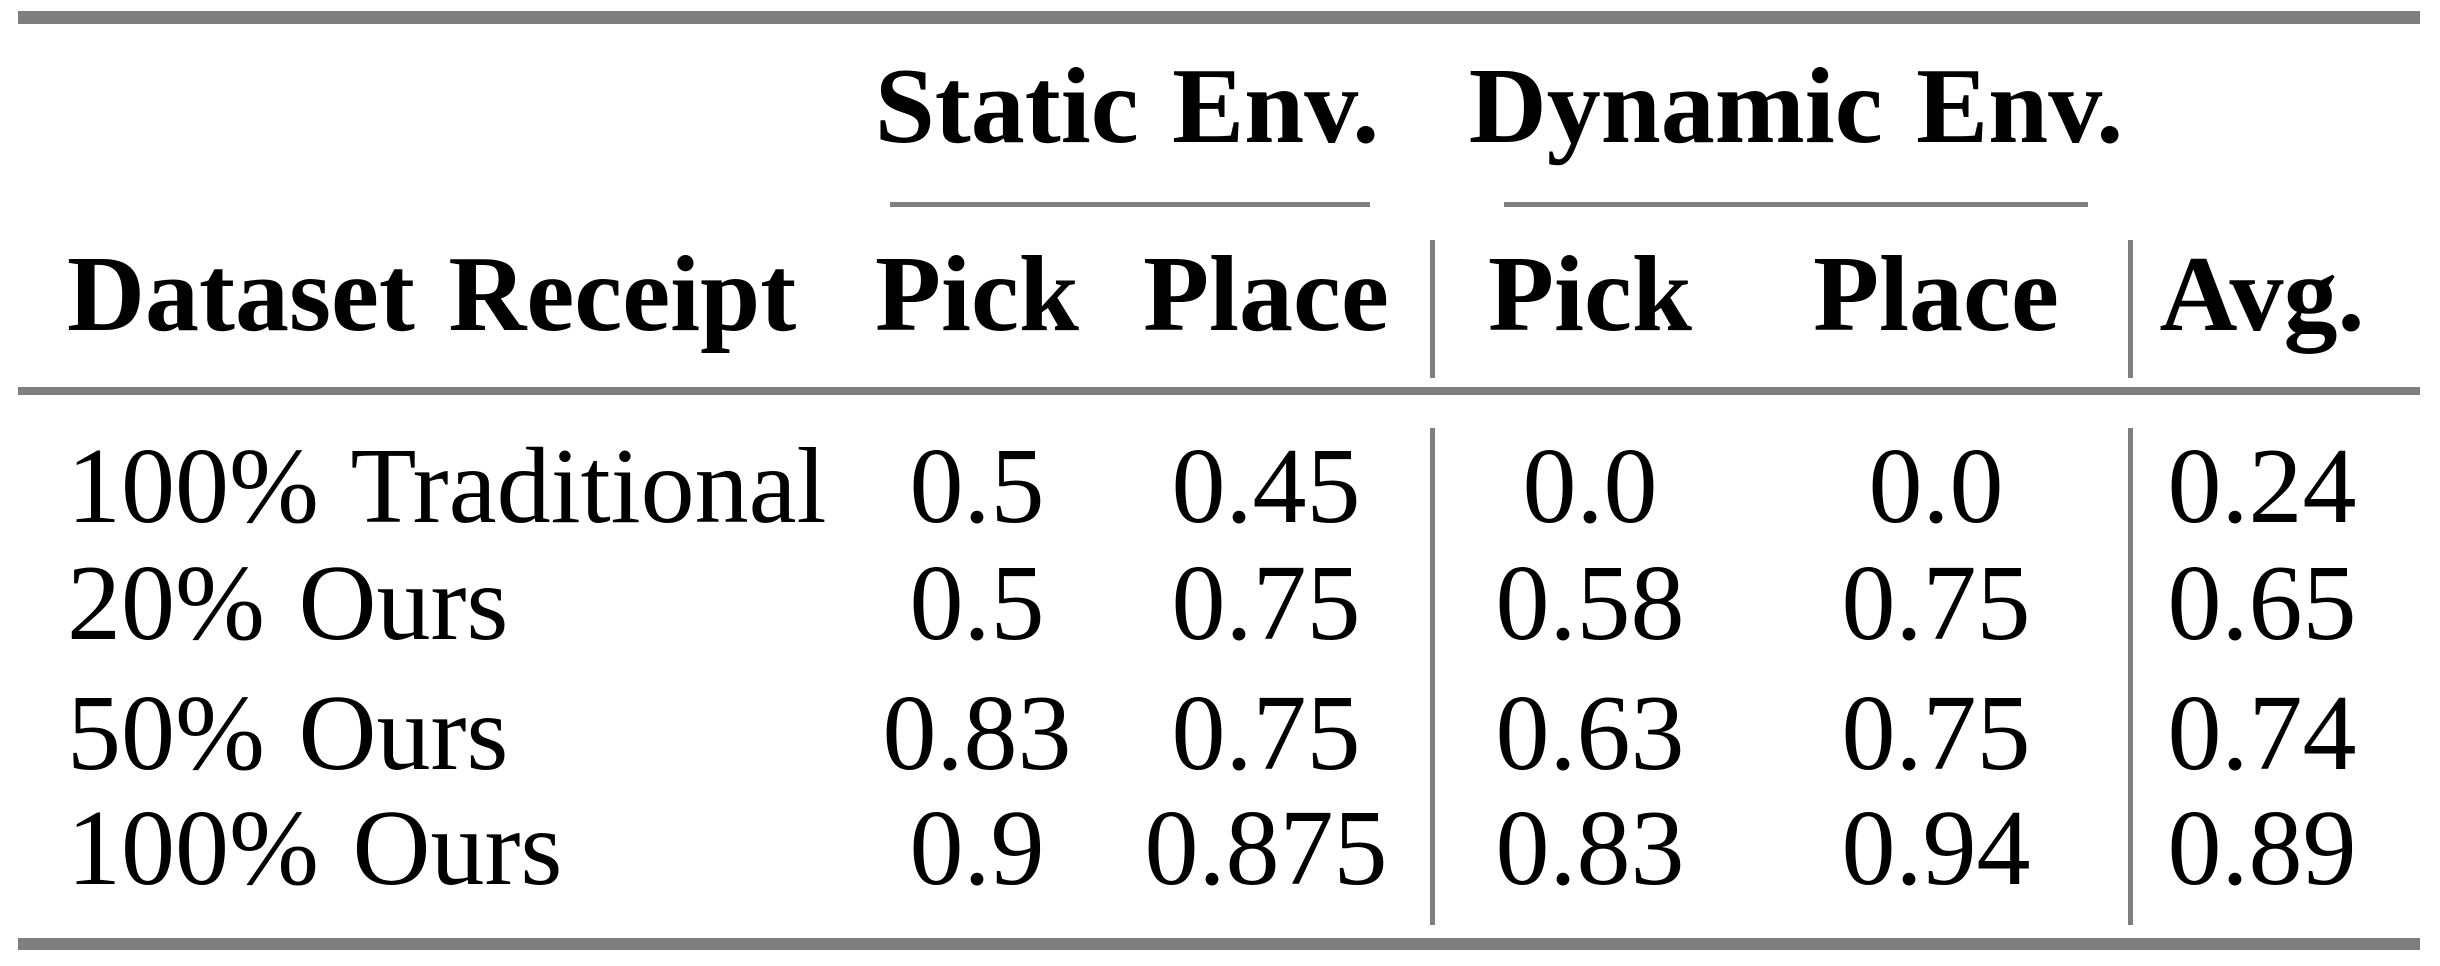 Image resolution: width=2440 pixels, height=966 pixels. What do you see at coordinates (2262, 848) in the screenshot?
I see `cell-avg: 0.89` at bounding box center [2262, 848].